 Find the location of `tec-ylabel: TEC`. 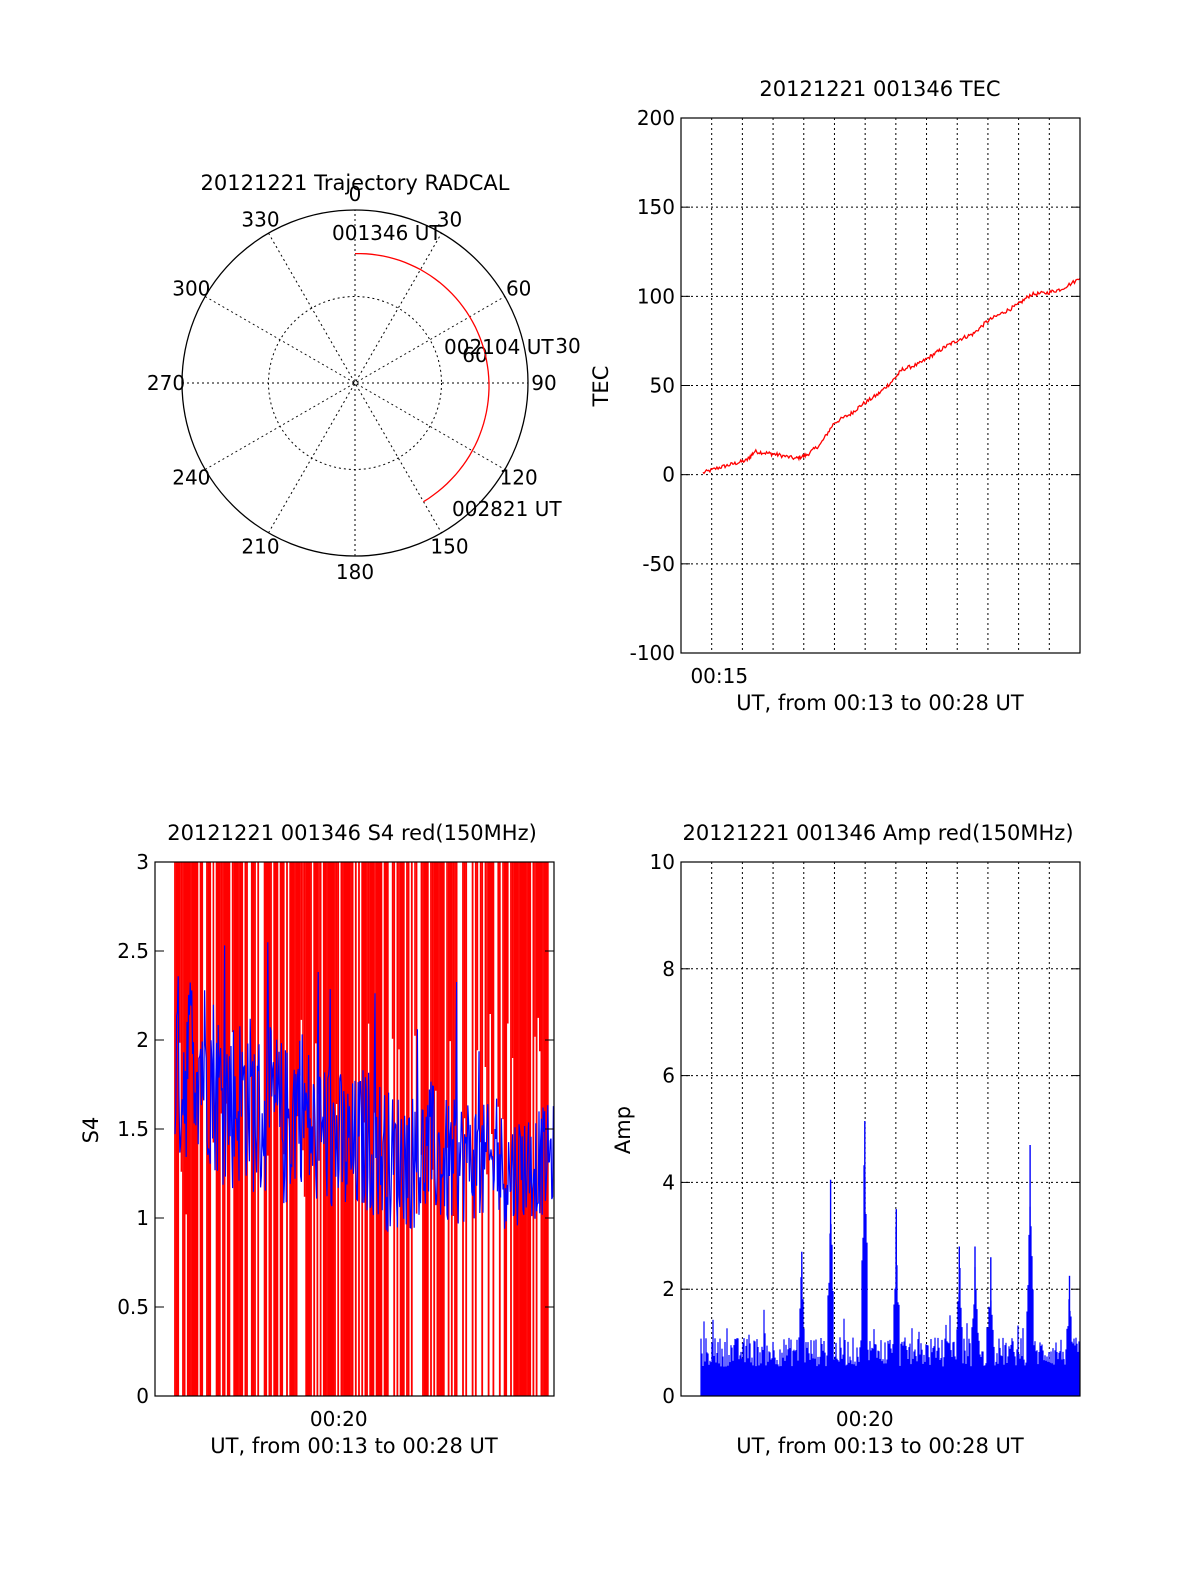

tec-ylabel: TEC is located at coordinates (601, 387).